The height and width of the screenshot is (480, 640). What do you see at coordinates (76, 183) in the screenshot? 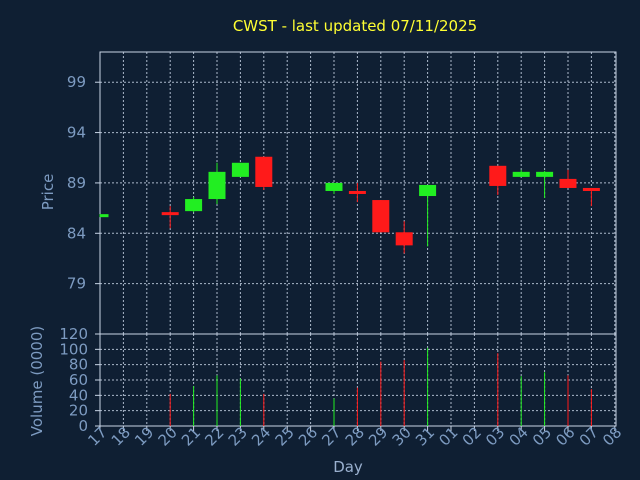
I see `price-tick-label: 89` at bounding box center [76, 183].